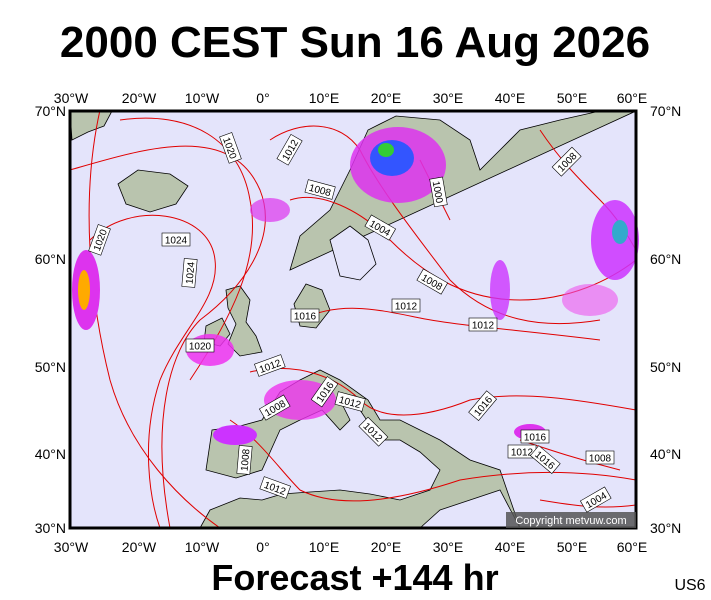 This screenshot has height=600, width=711. What do you see at coordinates (50, 259) in the screenshot?
I see `lat-label-left: 60°N` at bounding box center [50, 259].